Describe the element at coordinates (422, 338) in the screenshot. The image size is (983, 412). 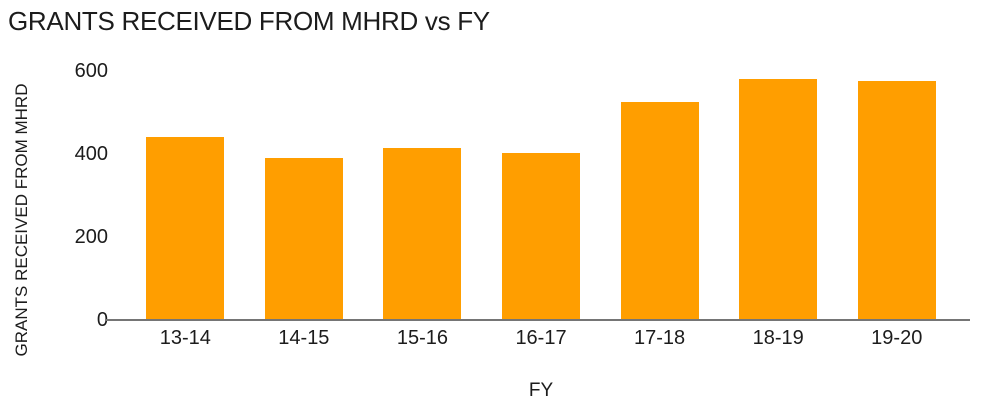
I see `x-tick-label: 15-16` at that location.